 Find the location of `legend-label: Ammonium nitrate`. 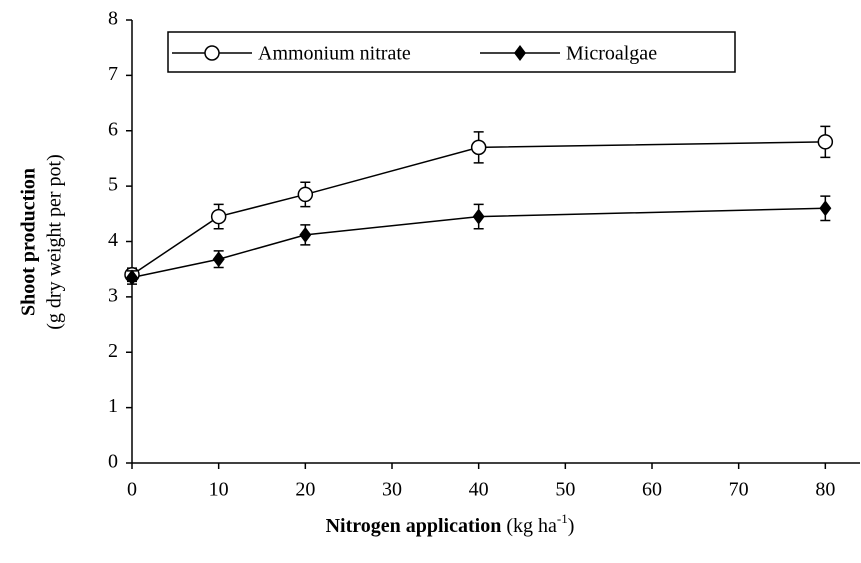

legend-label: Ammonium nitrate is located at coordinates (334, 54).